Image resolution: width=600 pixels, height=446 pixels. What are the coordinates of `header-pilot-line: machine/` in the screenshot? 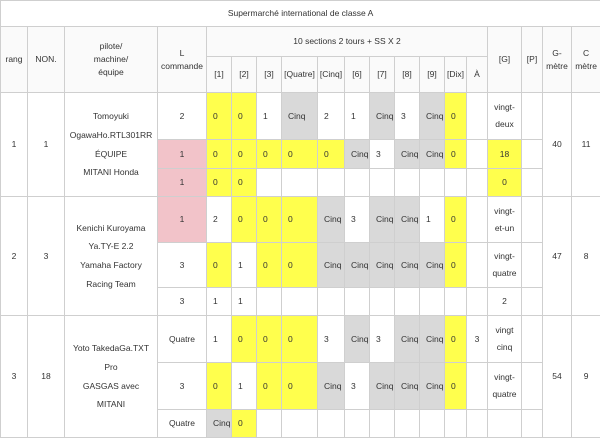 It's located at (111, 59).